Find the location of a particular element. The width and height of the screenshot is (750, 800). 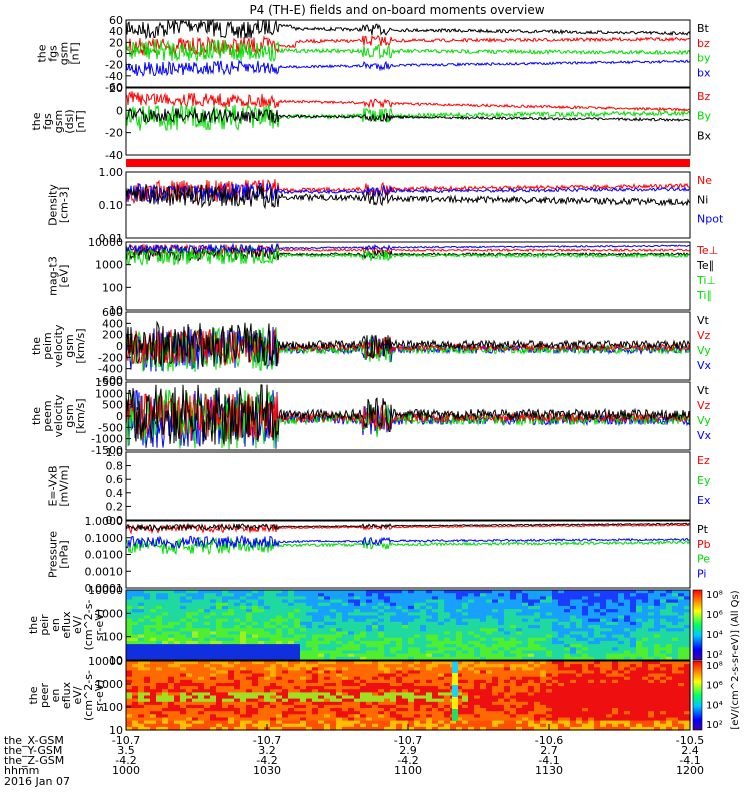

legend-entry: Pe is located at coordinates (703, 559).